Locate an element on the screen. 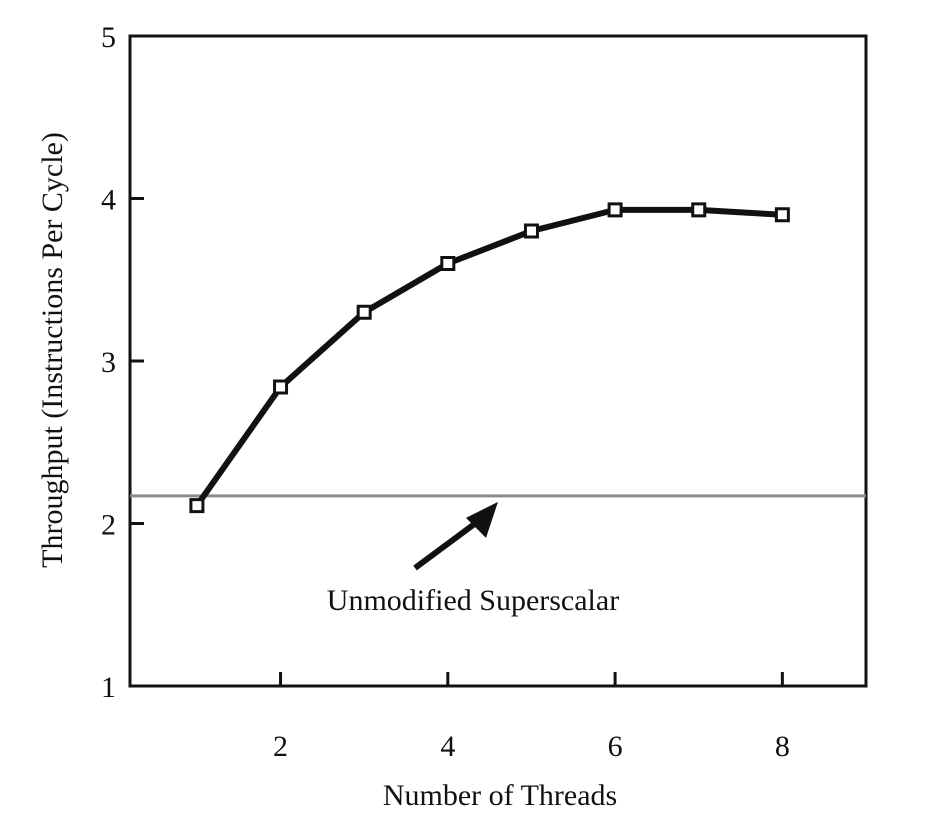 This screenshot has width=934, height=822. y-tick-label: 5 is located at coordinates (108, 37).